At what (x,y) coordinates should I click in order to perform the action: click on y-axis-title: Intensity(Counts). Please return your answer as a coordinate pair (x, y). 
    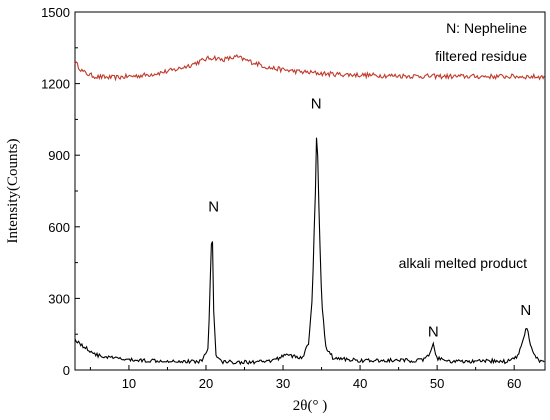
    Looking at the image, I should click on (13, 191).